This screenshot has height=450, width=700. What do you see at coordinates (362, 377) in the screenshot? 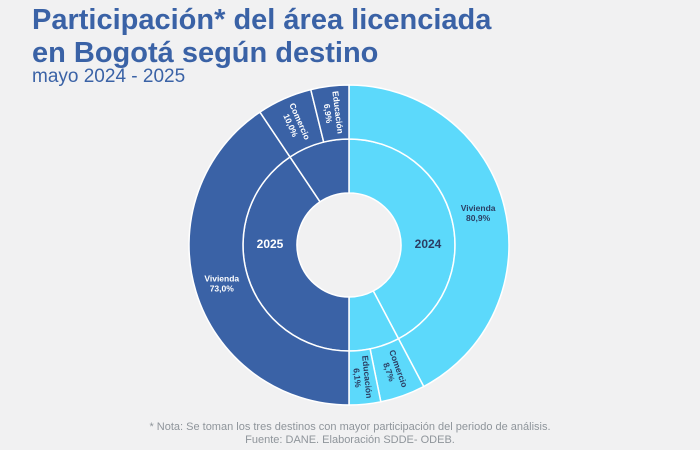
I see `label-2024-educacion: Educación6,1%` at bounding box center [362, 377].